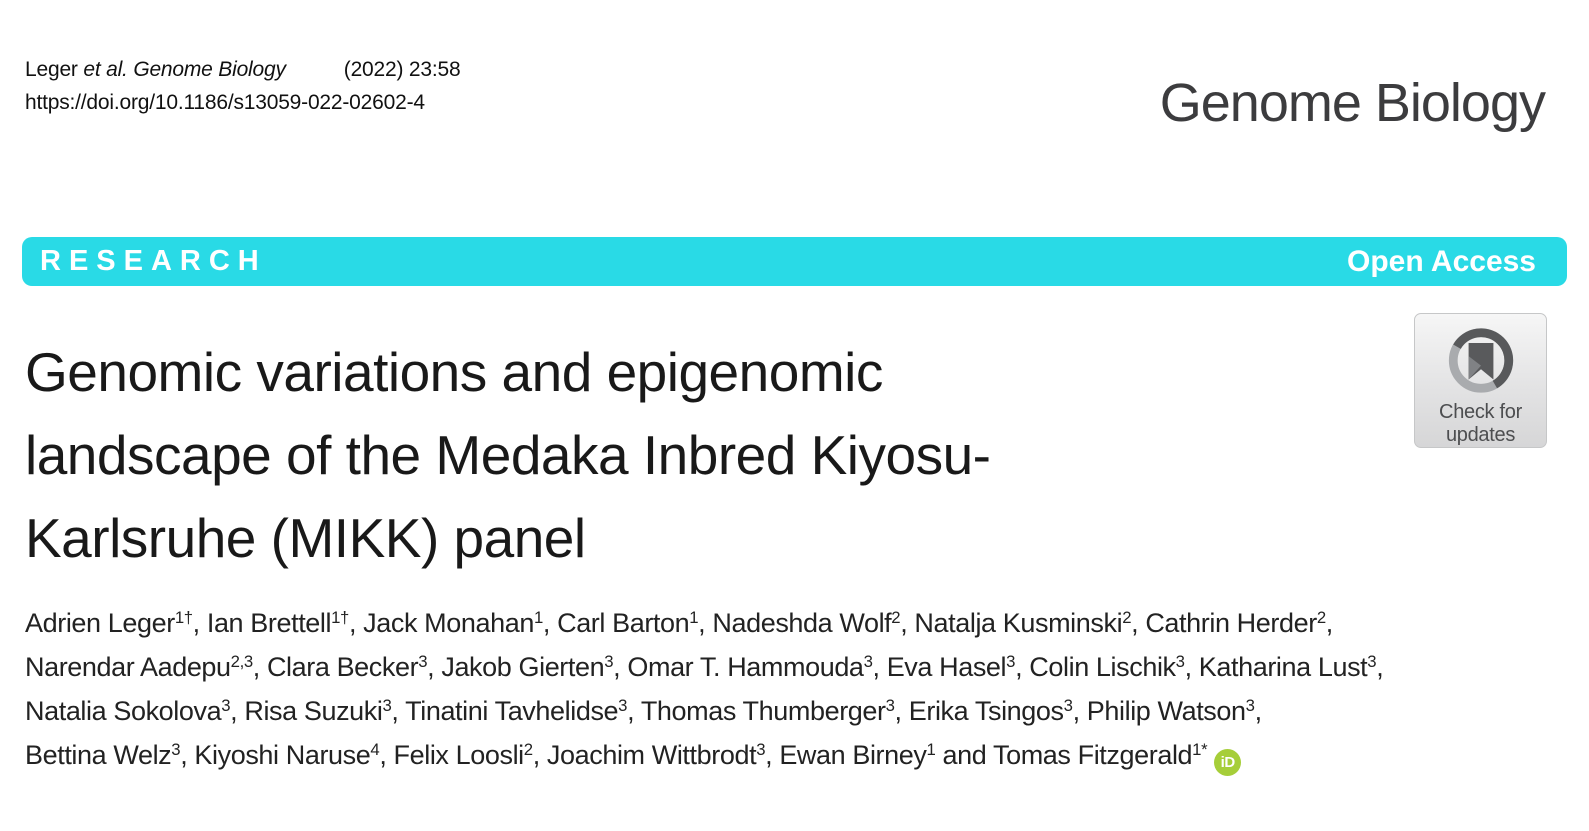  What do you see at coordinates (278, 622) in the screenshot?
I see `author-name: Ian Brettell1†` at bounding box center [278, 622].